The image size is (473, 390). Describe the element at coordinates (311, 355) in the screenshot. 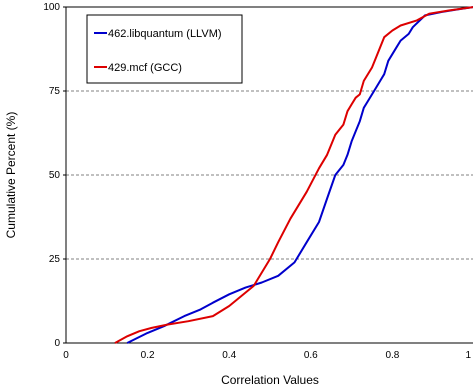

I see `x-tick-label-3: 0.6` at that location.